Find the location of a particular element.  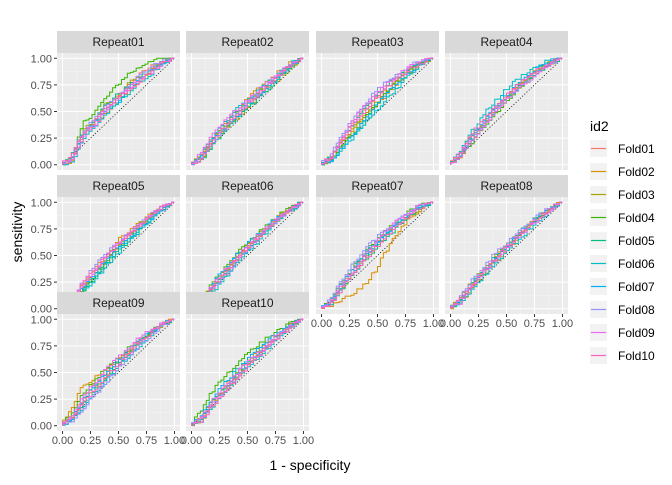

facet-strip-label-repeat08: Repeat08 is located at coordinates (506, 186).